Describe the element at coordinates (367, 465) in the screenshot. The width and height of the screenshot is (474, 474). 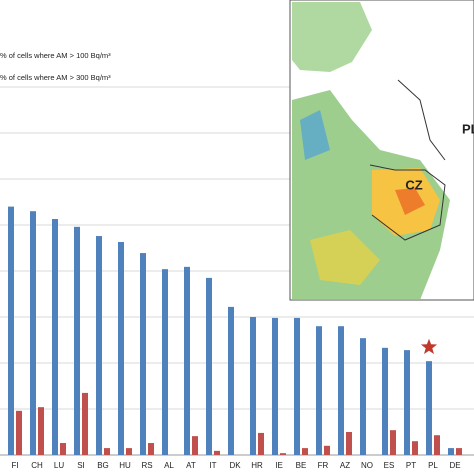
I see `x-tick-label: NO` at that location.